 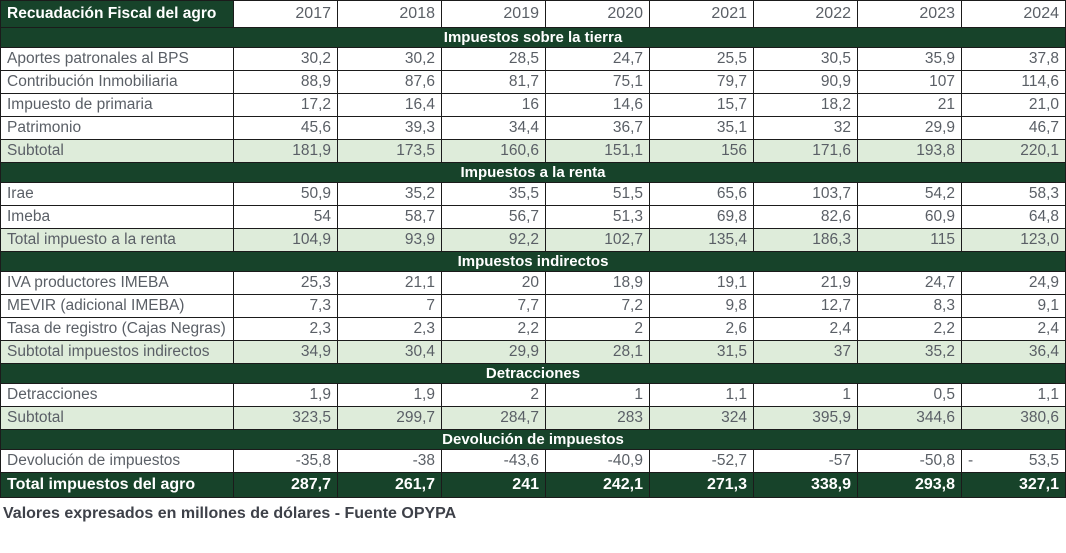 What do you see at coordinates (597, 240) in the screenshot?
I see `value-cell: 102,7` at bounding box center [597, 240].